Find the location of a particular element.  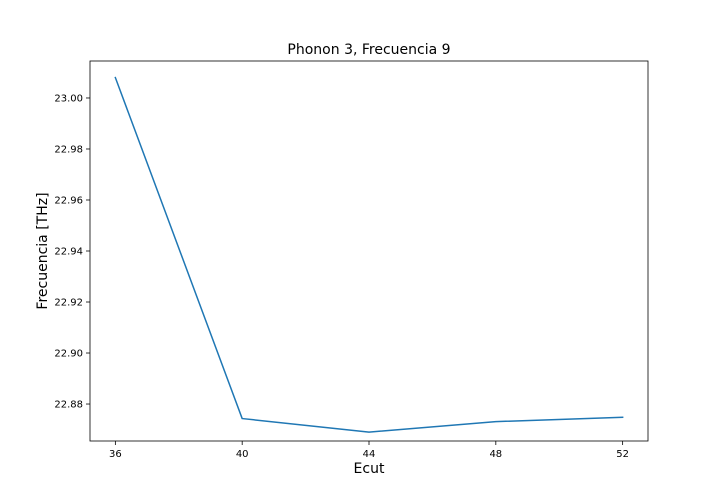

y-tick-label: 22.92 is located at coordinates (68, 303).